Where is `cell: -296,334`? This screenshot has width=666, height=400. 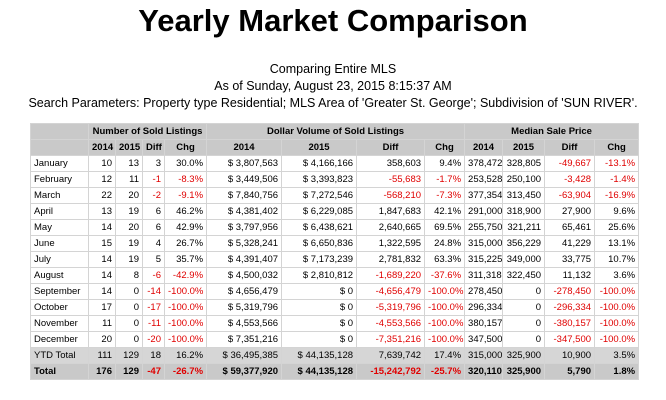 cell: -296,334 is located at coordinates (570, 307).